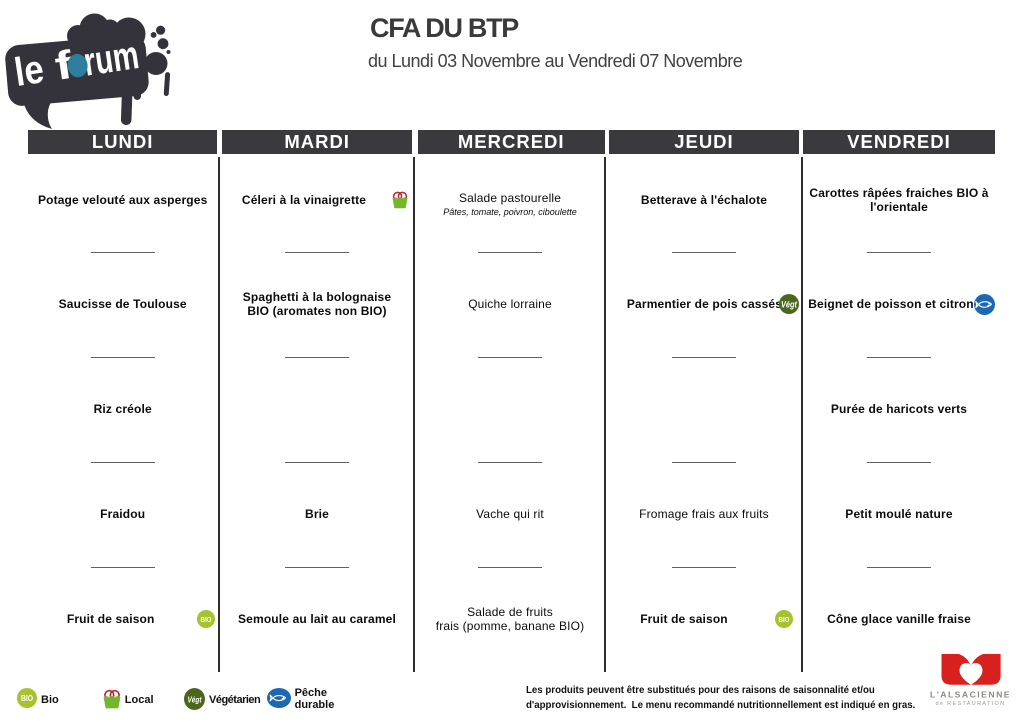 The width and height of the screenshot is (1024, 724). What do you see at coordinates (970, 695) in the screenshot?
I see `svg-text: L'ALSACIENNE` at bounding box center [970, 695].